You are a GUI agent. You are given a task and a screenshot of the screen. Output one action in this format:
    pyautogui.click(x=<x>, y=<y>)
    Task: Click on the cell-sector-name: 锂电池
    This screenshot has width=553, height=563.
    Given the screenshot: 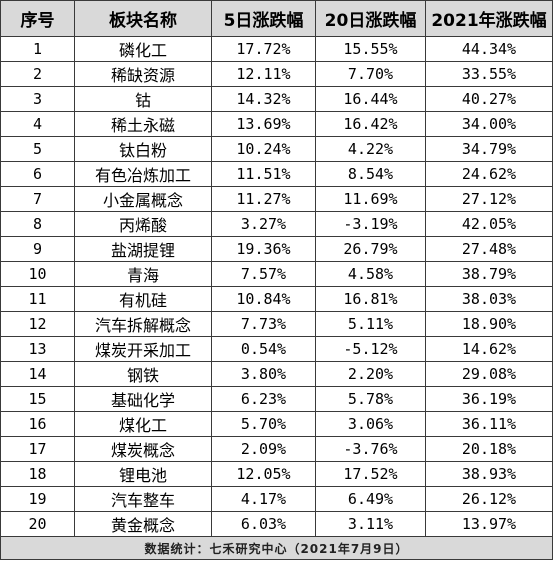 What is the action you would take?
    pyautogui.click(x=143, y=474)
    